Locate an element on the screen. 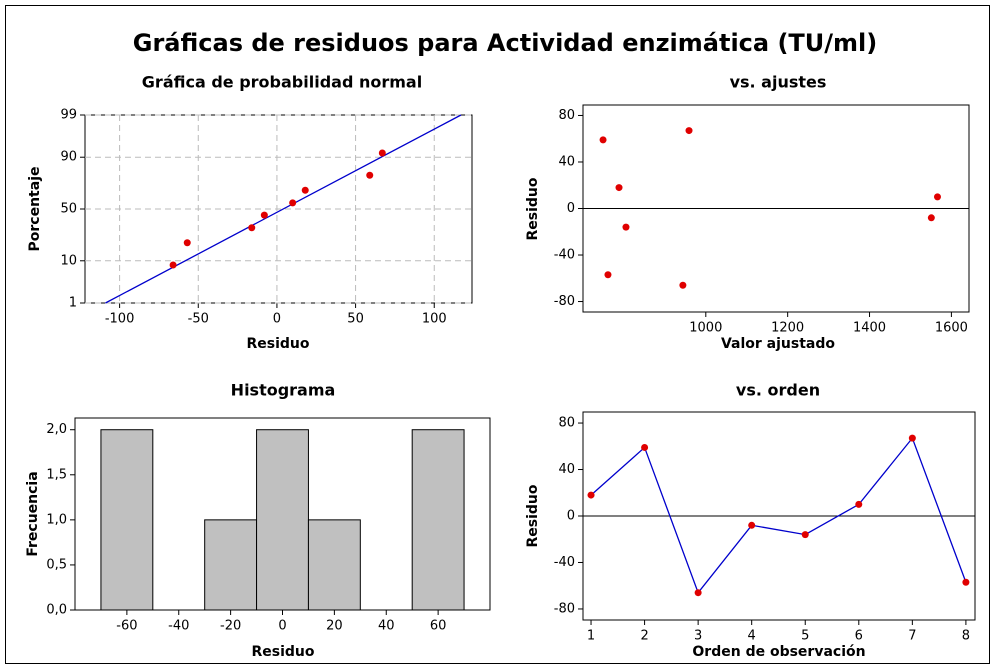  fit-line is located at coordinates (283, 209).